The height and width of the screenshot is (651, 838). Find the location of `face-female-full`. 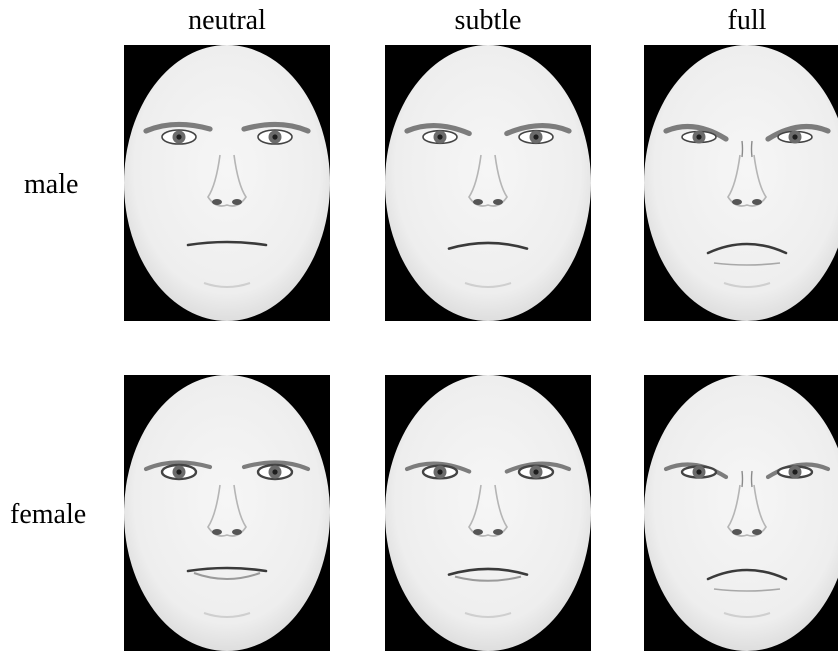

face-female-full is located at coordinates (741, 513).